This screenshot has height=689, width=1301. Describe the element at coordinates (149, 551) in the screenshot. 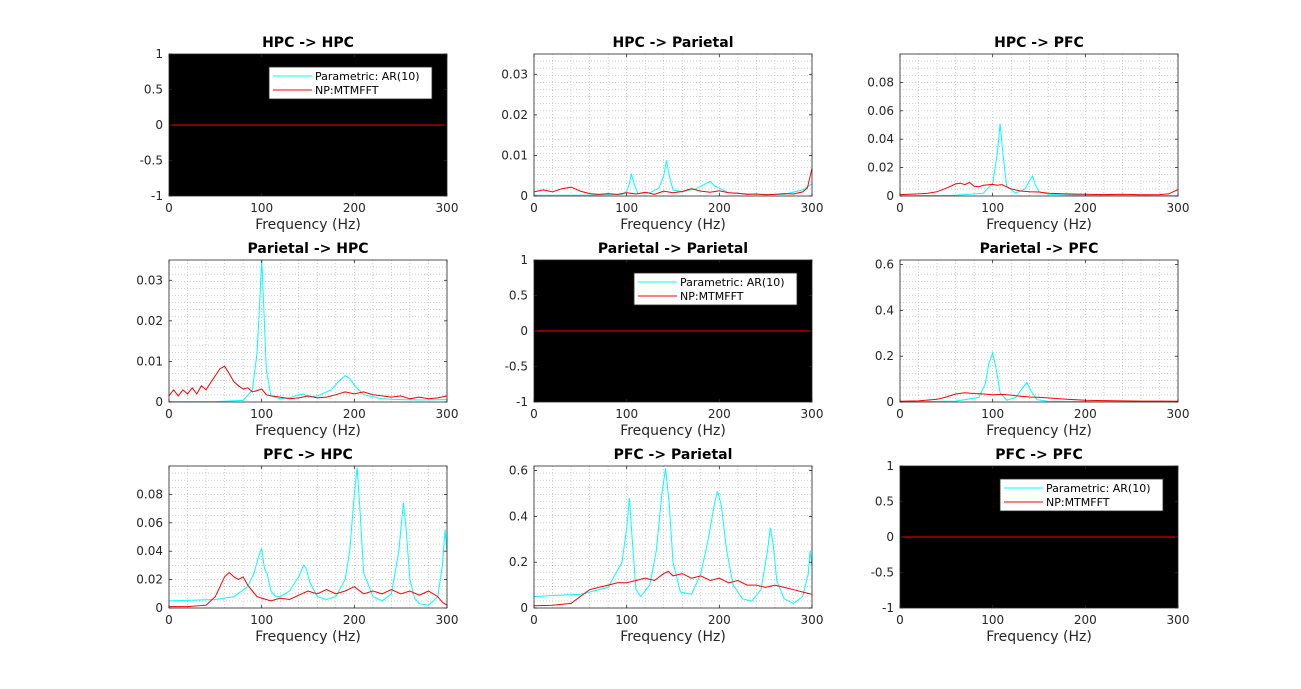

I see `y-tick-label: 0.04` at that location.